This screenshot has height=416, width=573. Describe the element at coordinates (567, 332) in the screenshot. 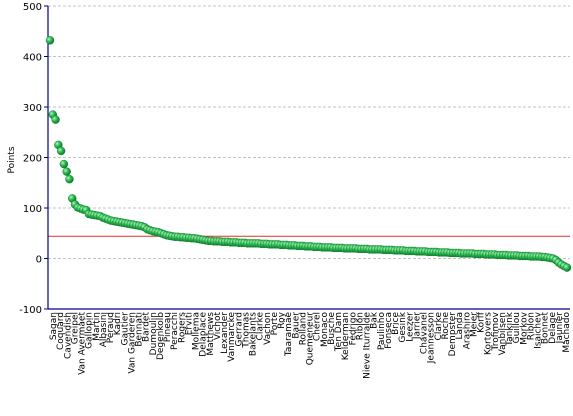

I see `x-tick-label: Machado` at that location.